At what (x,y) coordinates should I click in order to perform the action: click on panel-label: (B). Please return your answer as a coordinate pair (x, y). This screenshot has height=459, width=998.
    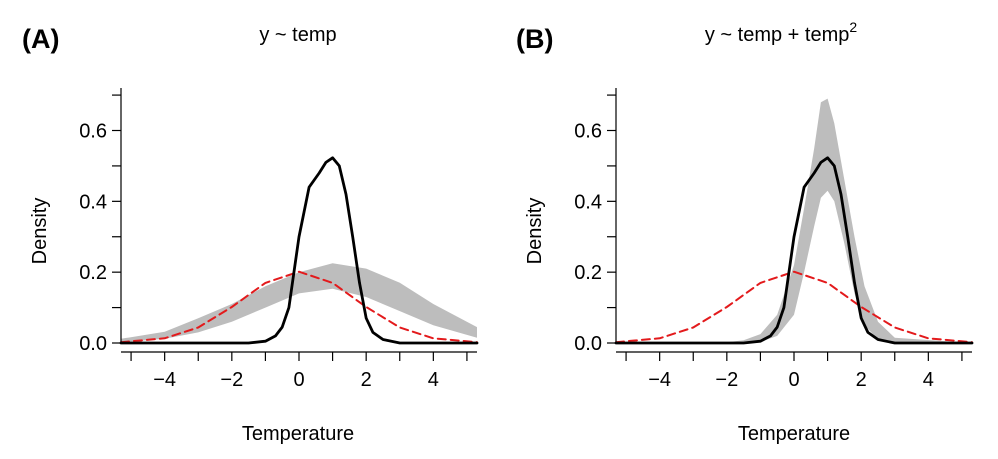
    Looking at the image, I should click on (534, 39).